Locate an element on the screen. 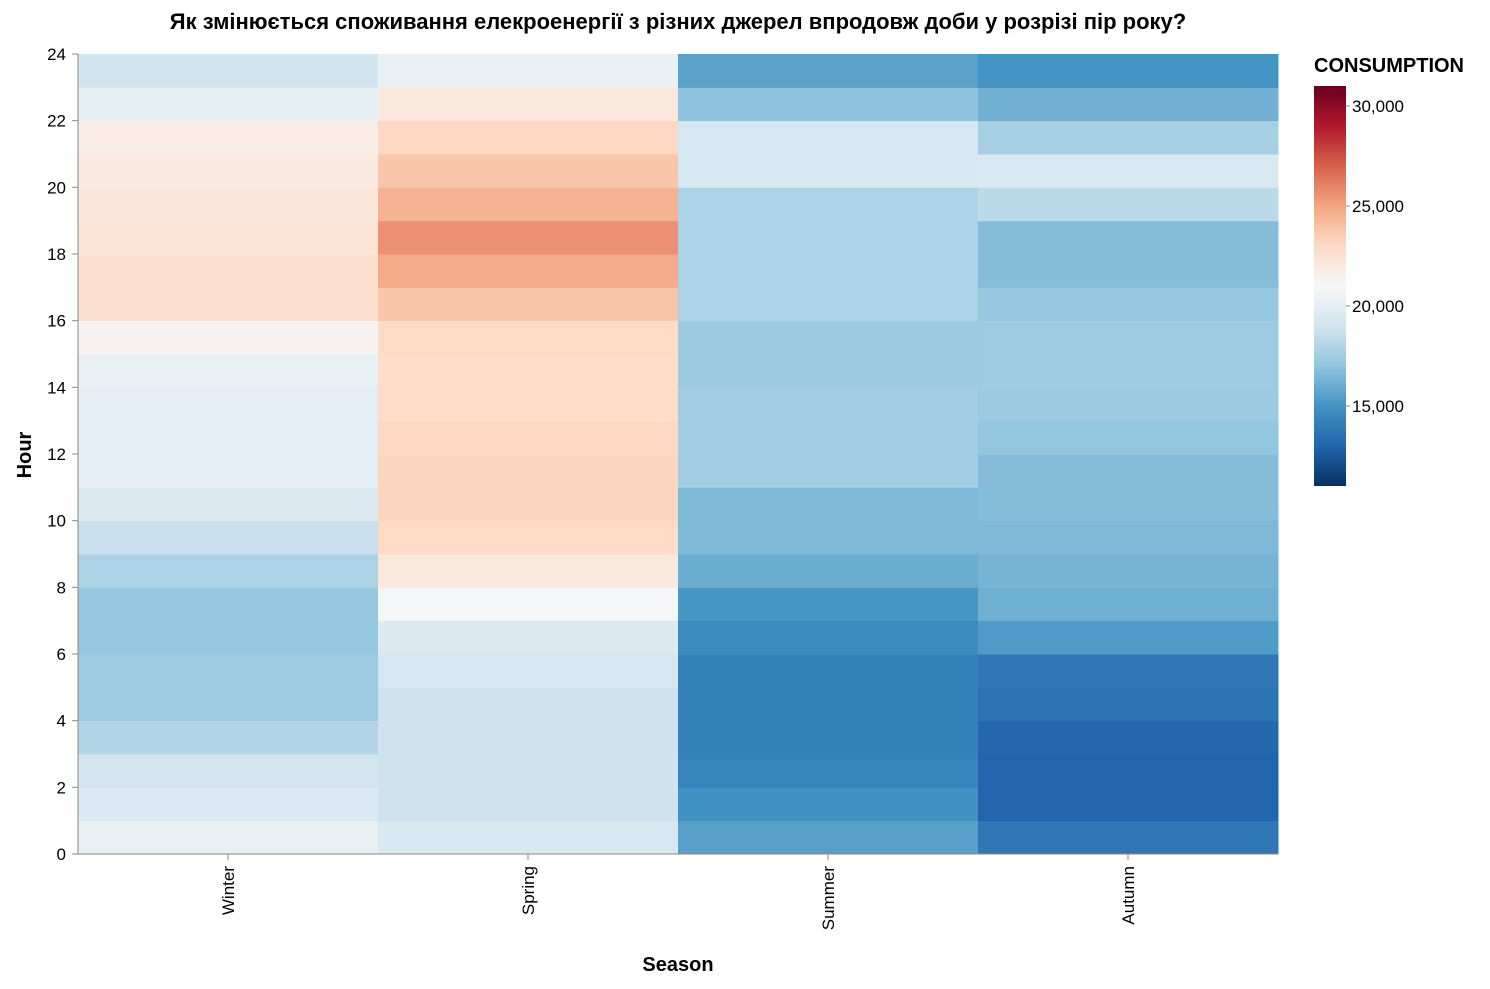 This screenshot has width=1490, height=989. y-tick-label: 20 is located at coordinates (56, 187).